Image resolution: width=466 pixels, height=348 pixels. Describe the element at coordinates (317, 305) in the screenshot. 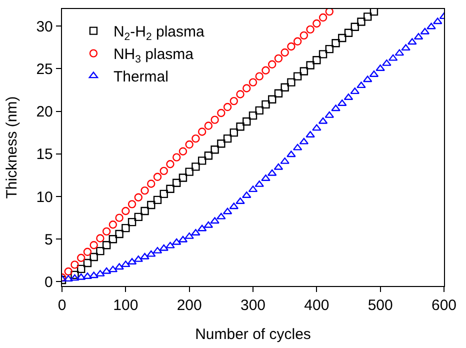

I see `x-tick-label: 400` at that location.